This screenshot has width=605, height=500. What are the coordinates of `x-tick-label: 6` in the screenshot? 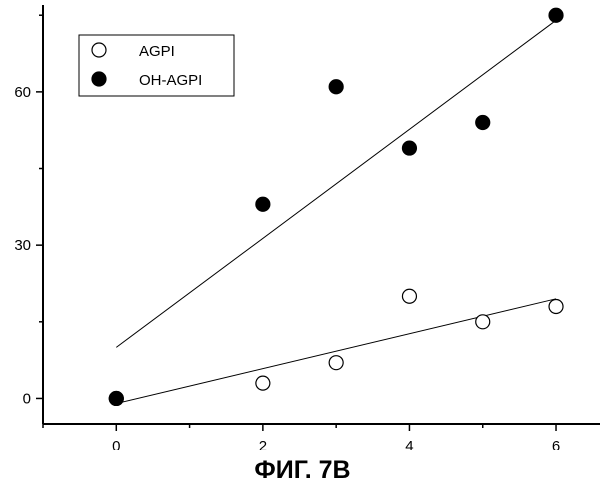 It's located at (556, 444).